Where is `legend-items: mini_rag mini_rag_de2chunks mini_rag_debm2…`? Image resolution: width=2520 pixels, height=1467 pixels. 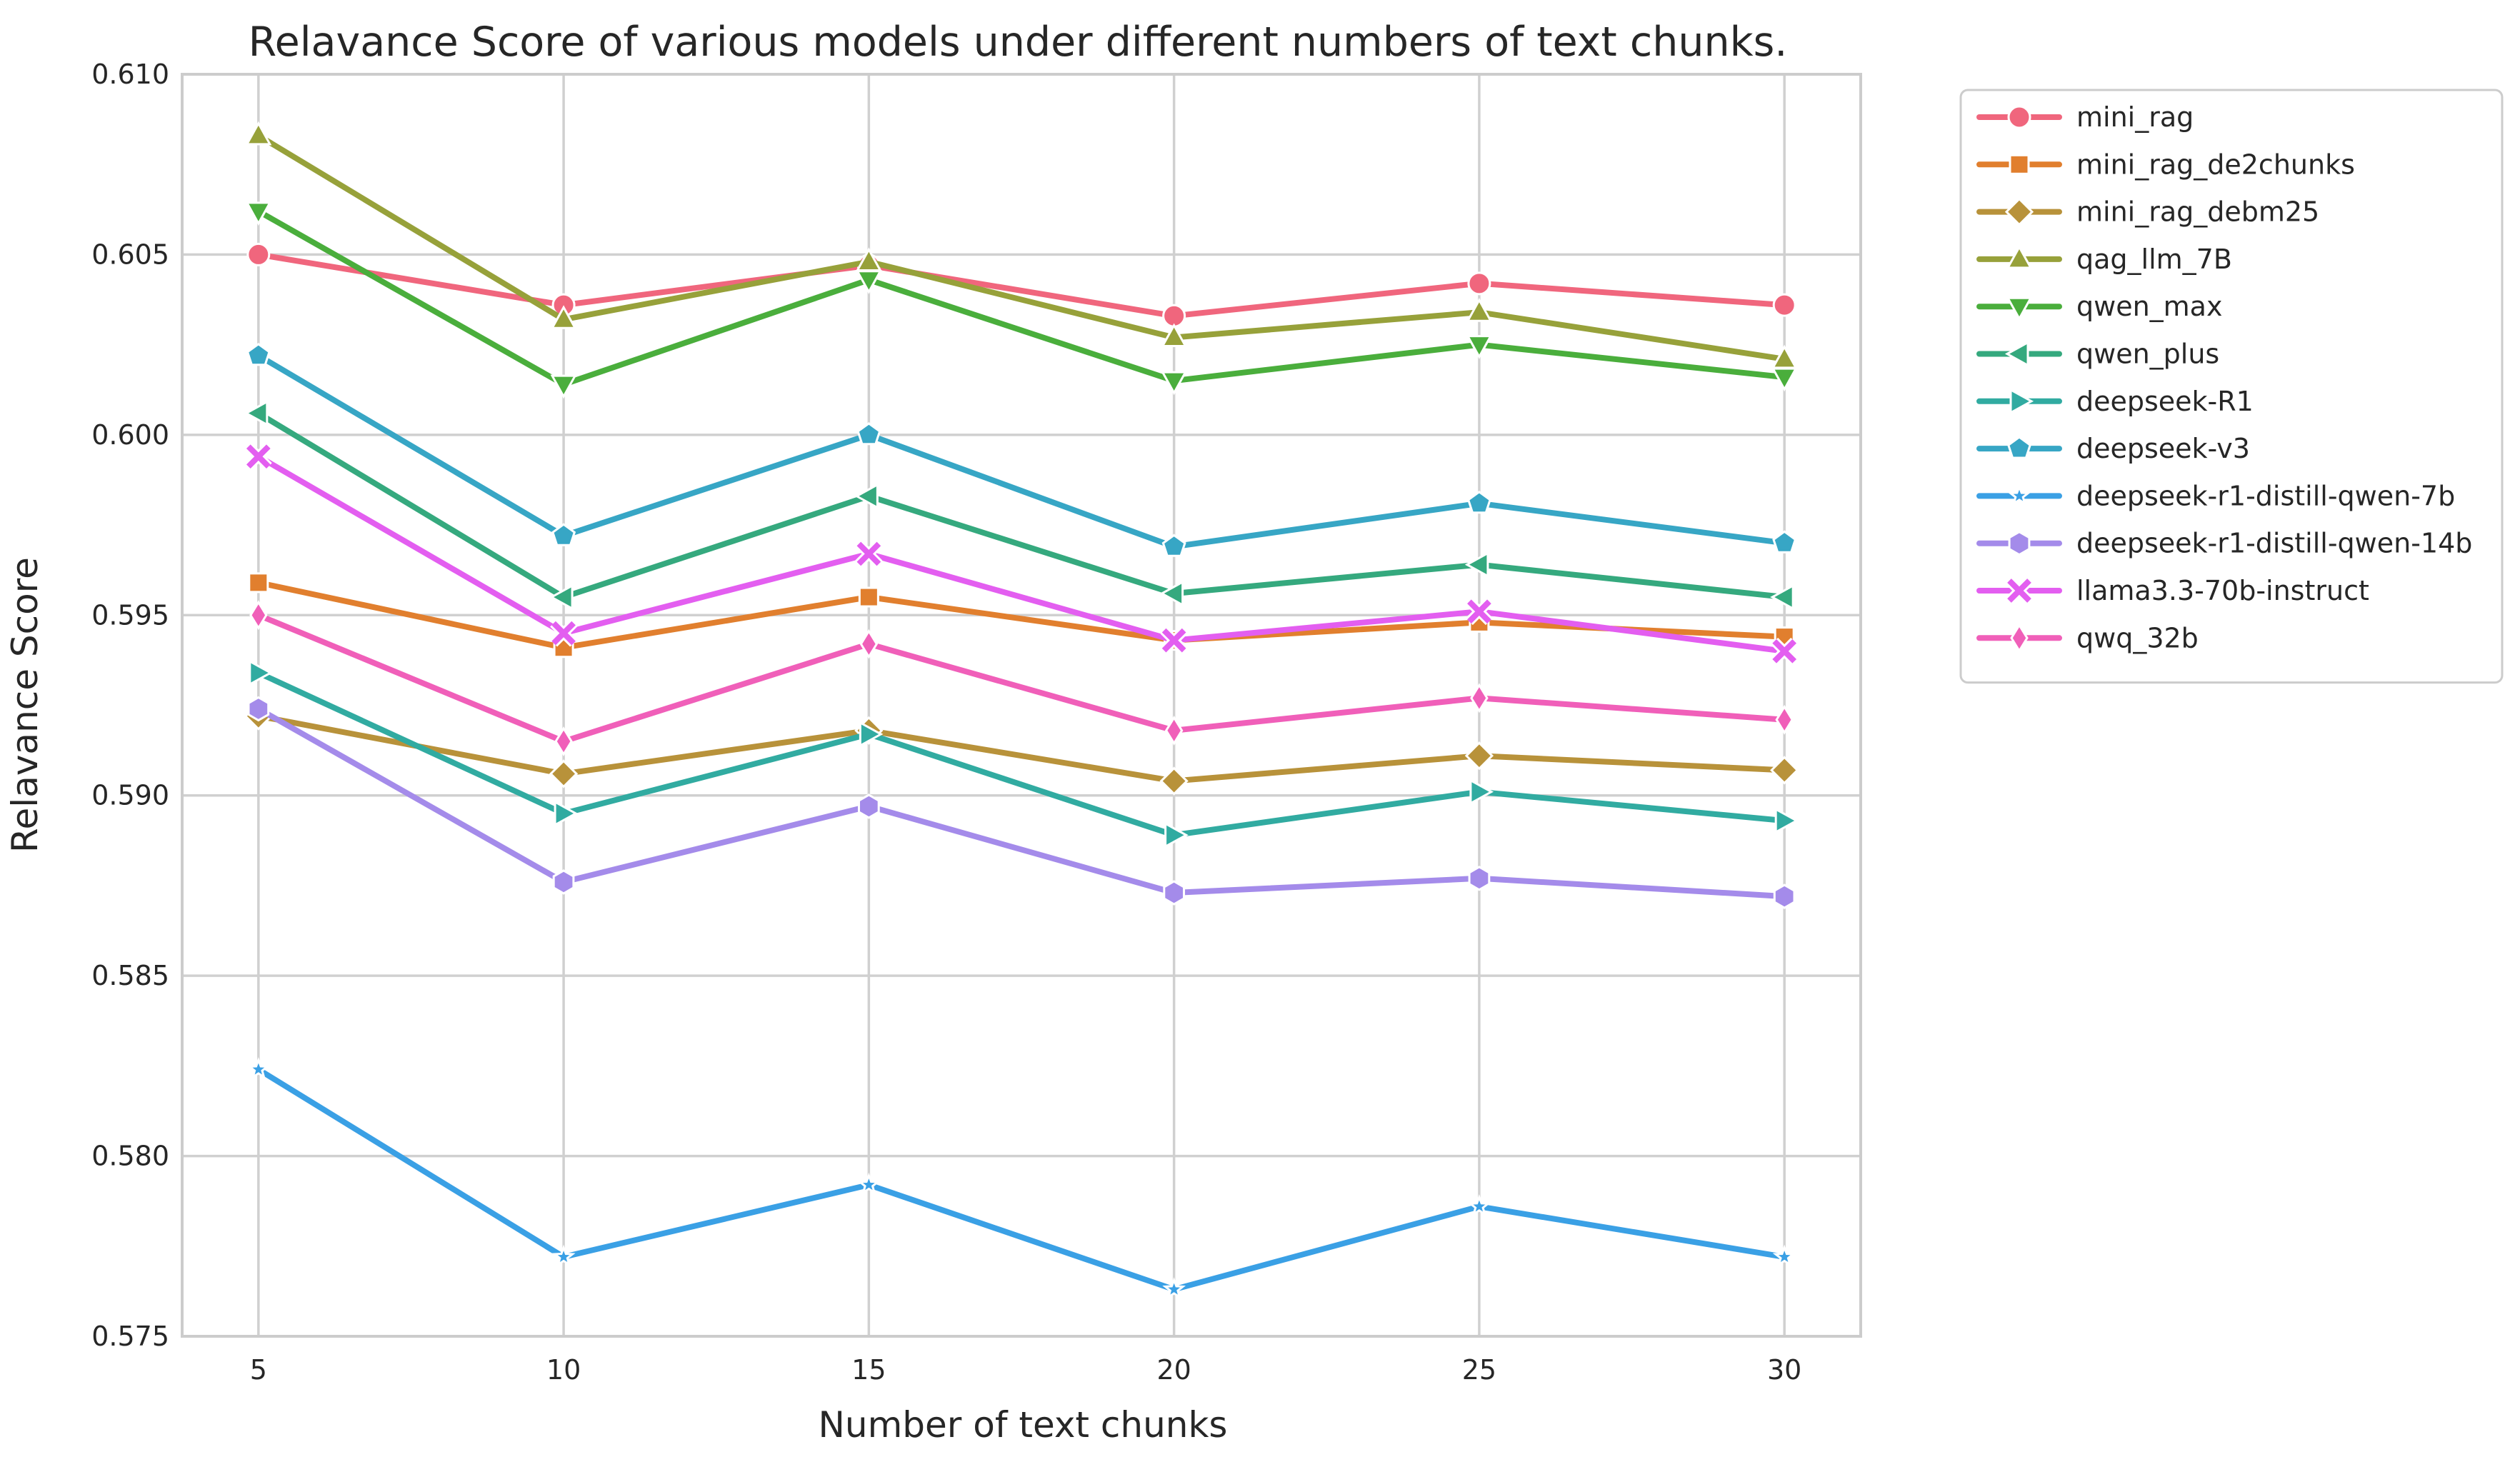
legend-items: mini_rag mini_rag_de2chunks mini_rag_debm2… is located at coordinates (2224, 377).